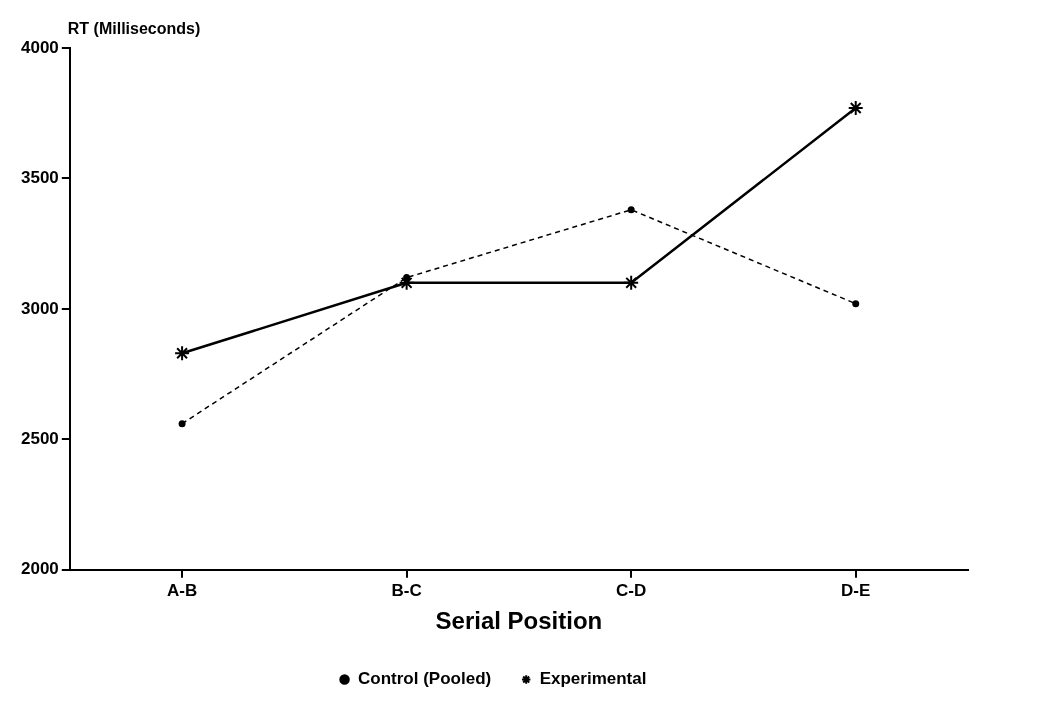  What do you see at coordinates (425, 679) in the screenshot?
I see `legend-label: Control (Pooled)` at bounding box center [425, 679].